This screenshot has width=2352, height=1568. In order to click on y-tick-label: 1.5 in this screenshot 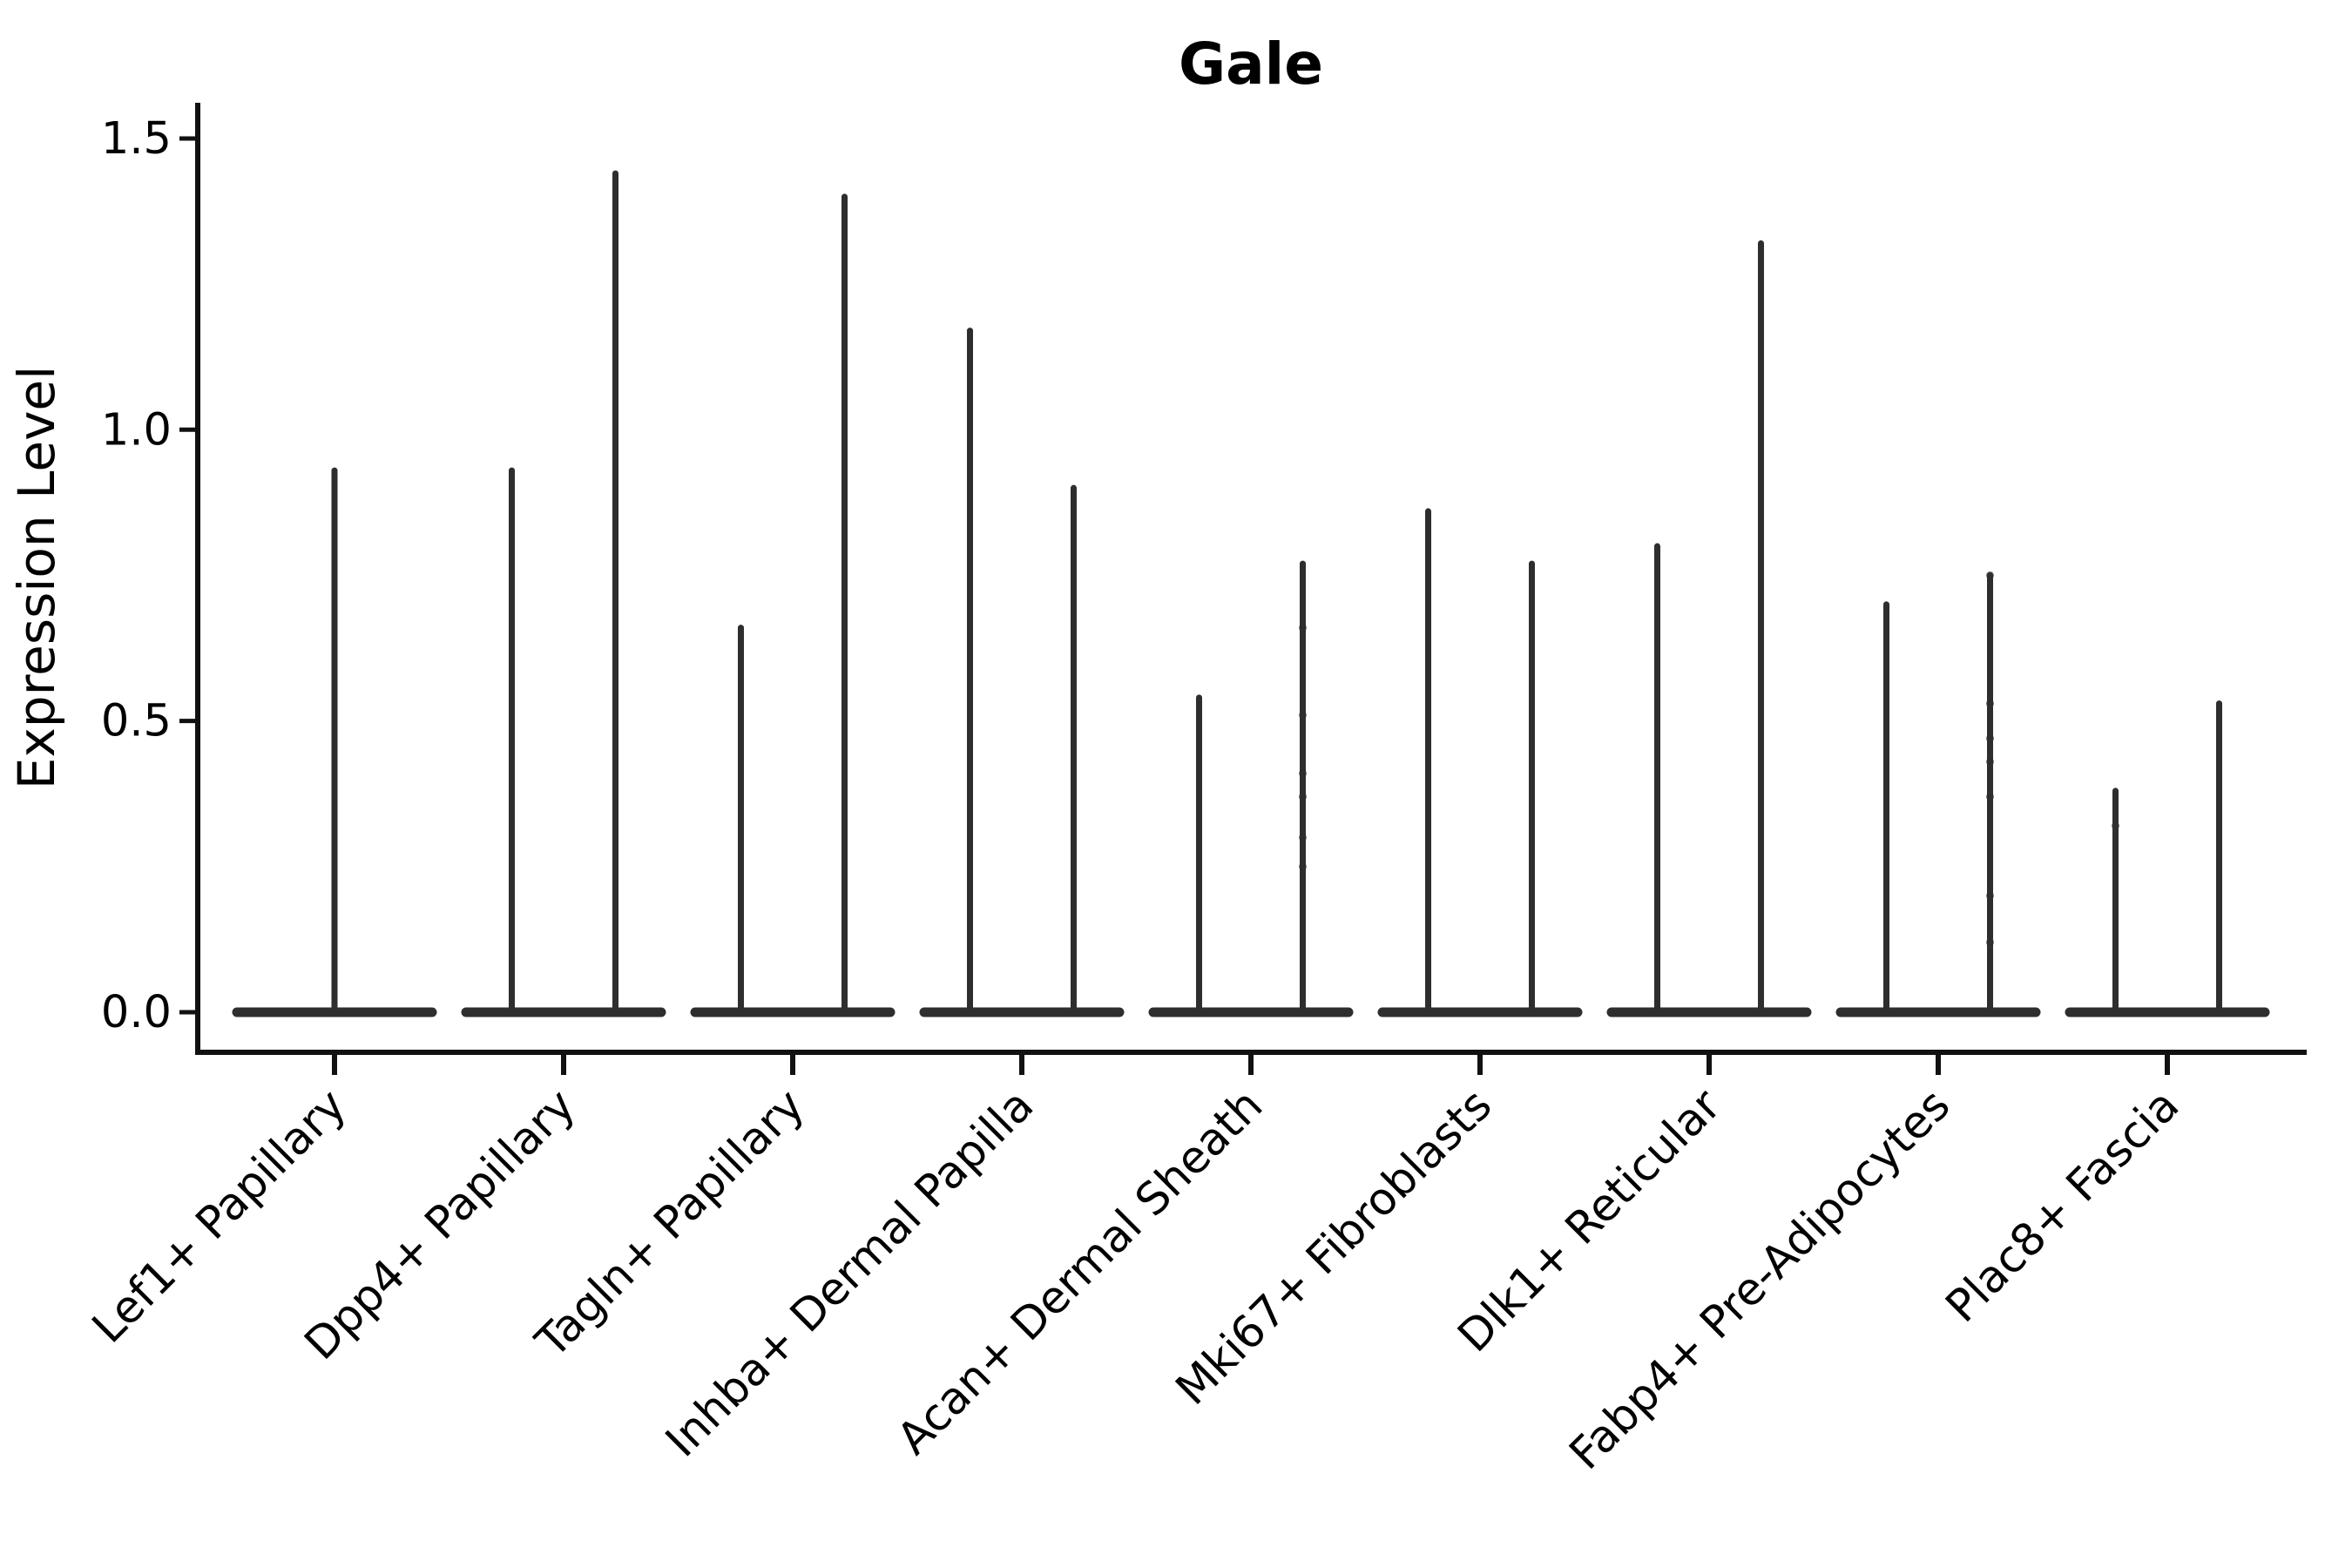, I will do `click(136, 139)`.